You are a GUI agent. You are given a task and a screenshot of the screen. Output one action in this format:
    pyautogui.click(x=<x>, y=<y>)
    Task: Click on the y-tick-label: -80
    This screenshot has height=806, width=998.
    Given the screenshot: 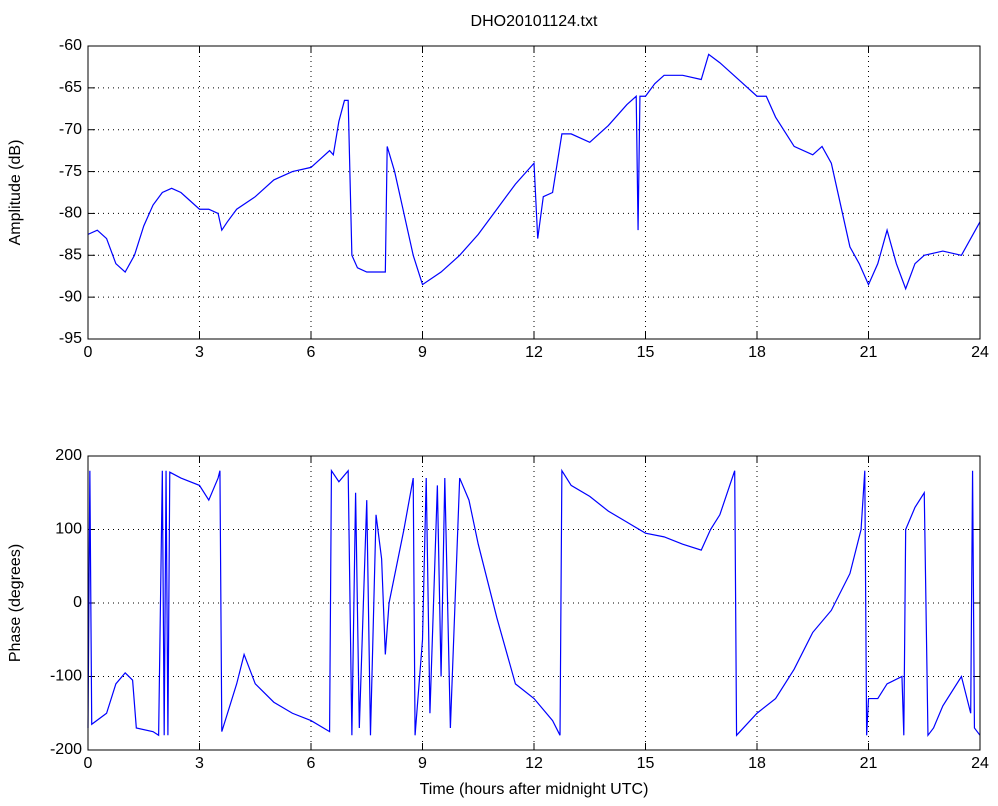 What is the action you would take?
    pyautogui.click(x=70, y=213)
    